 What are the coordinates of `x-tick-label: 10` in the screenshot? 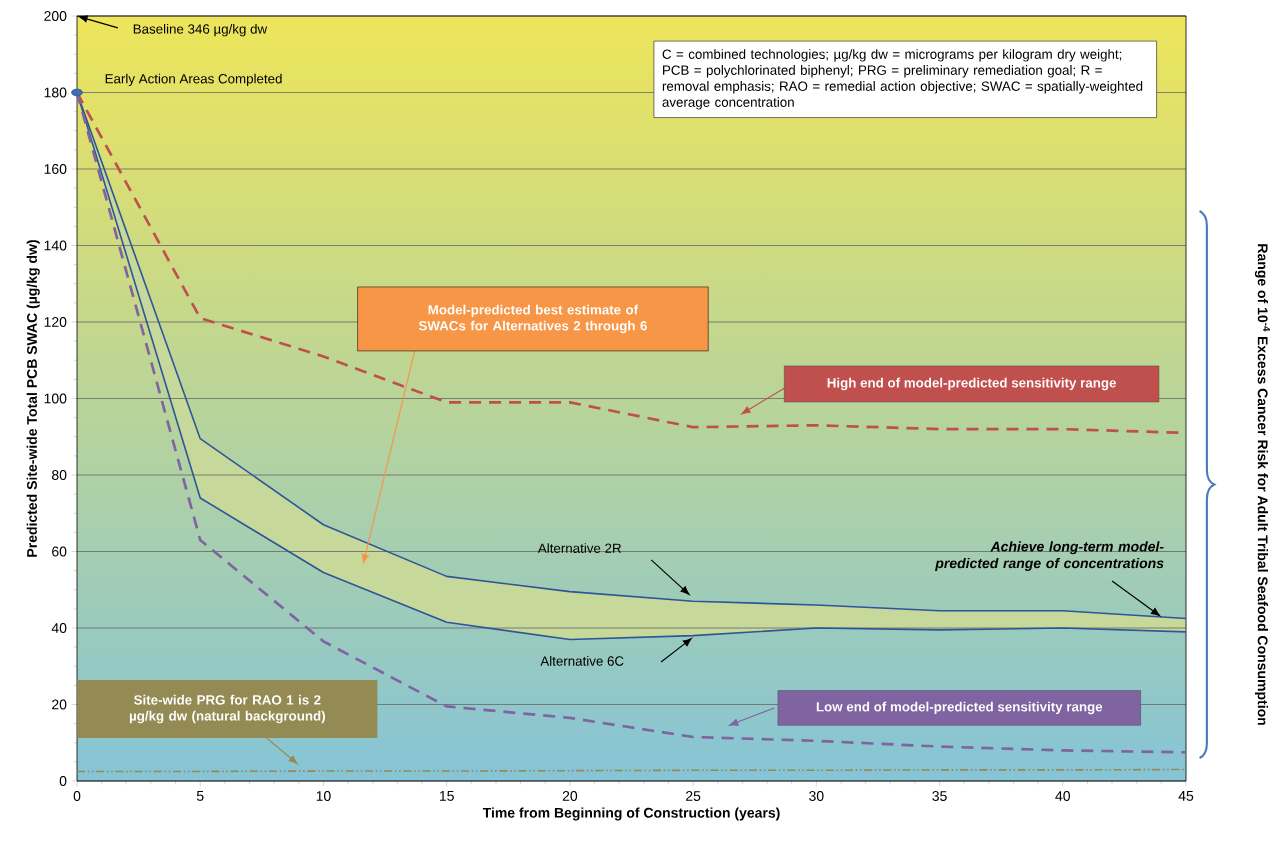 It's located at (323, 796).